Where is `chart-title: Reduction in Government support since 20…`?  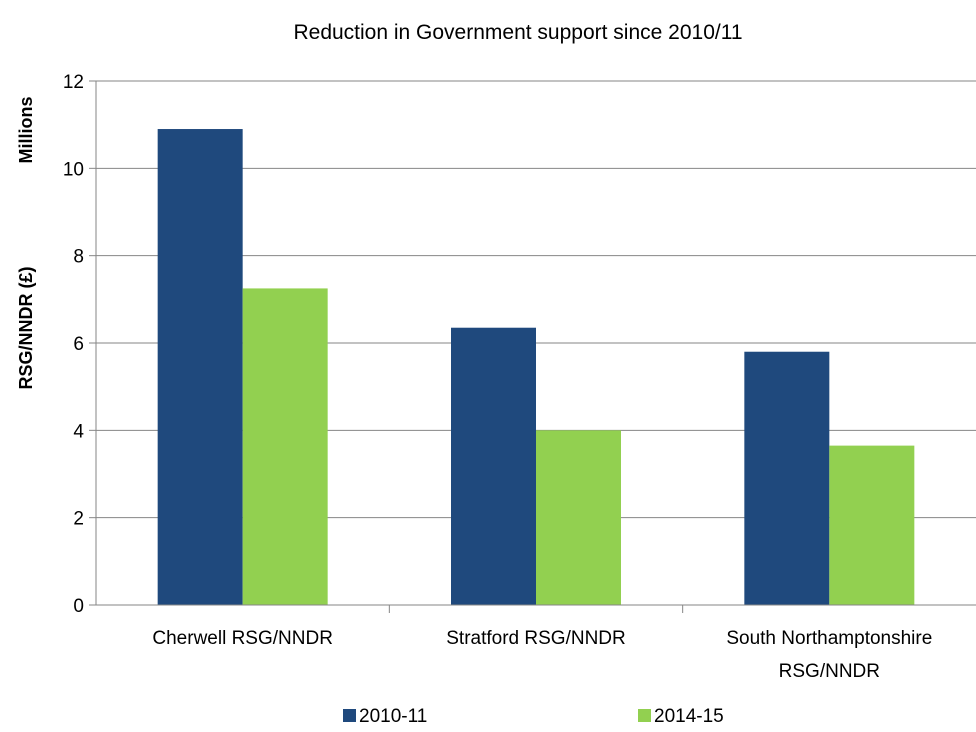 chart-title: Reduction in Government support since 20… is located at coordinates (517, 32).